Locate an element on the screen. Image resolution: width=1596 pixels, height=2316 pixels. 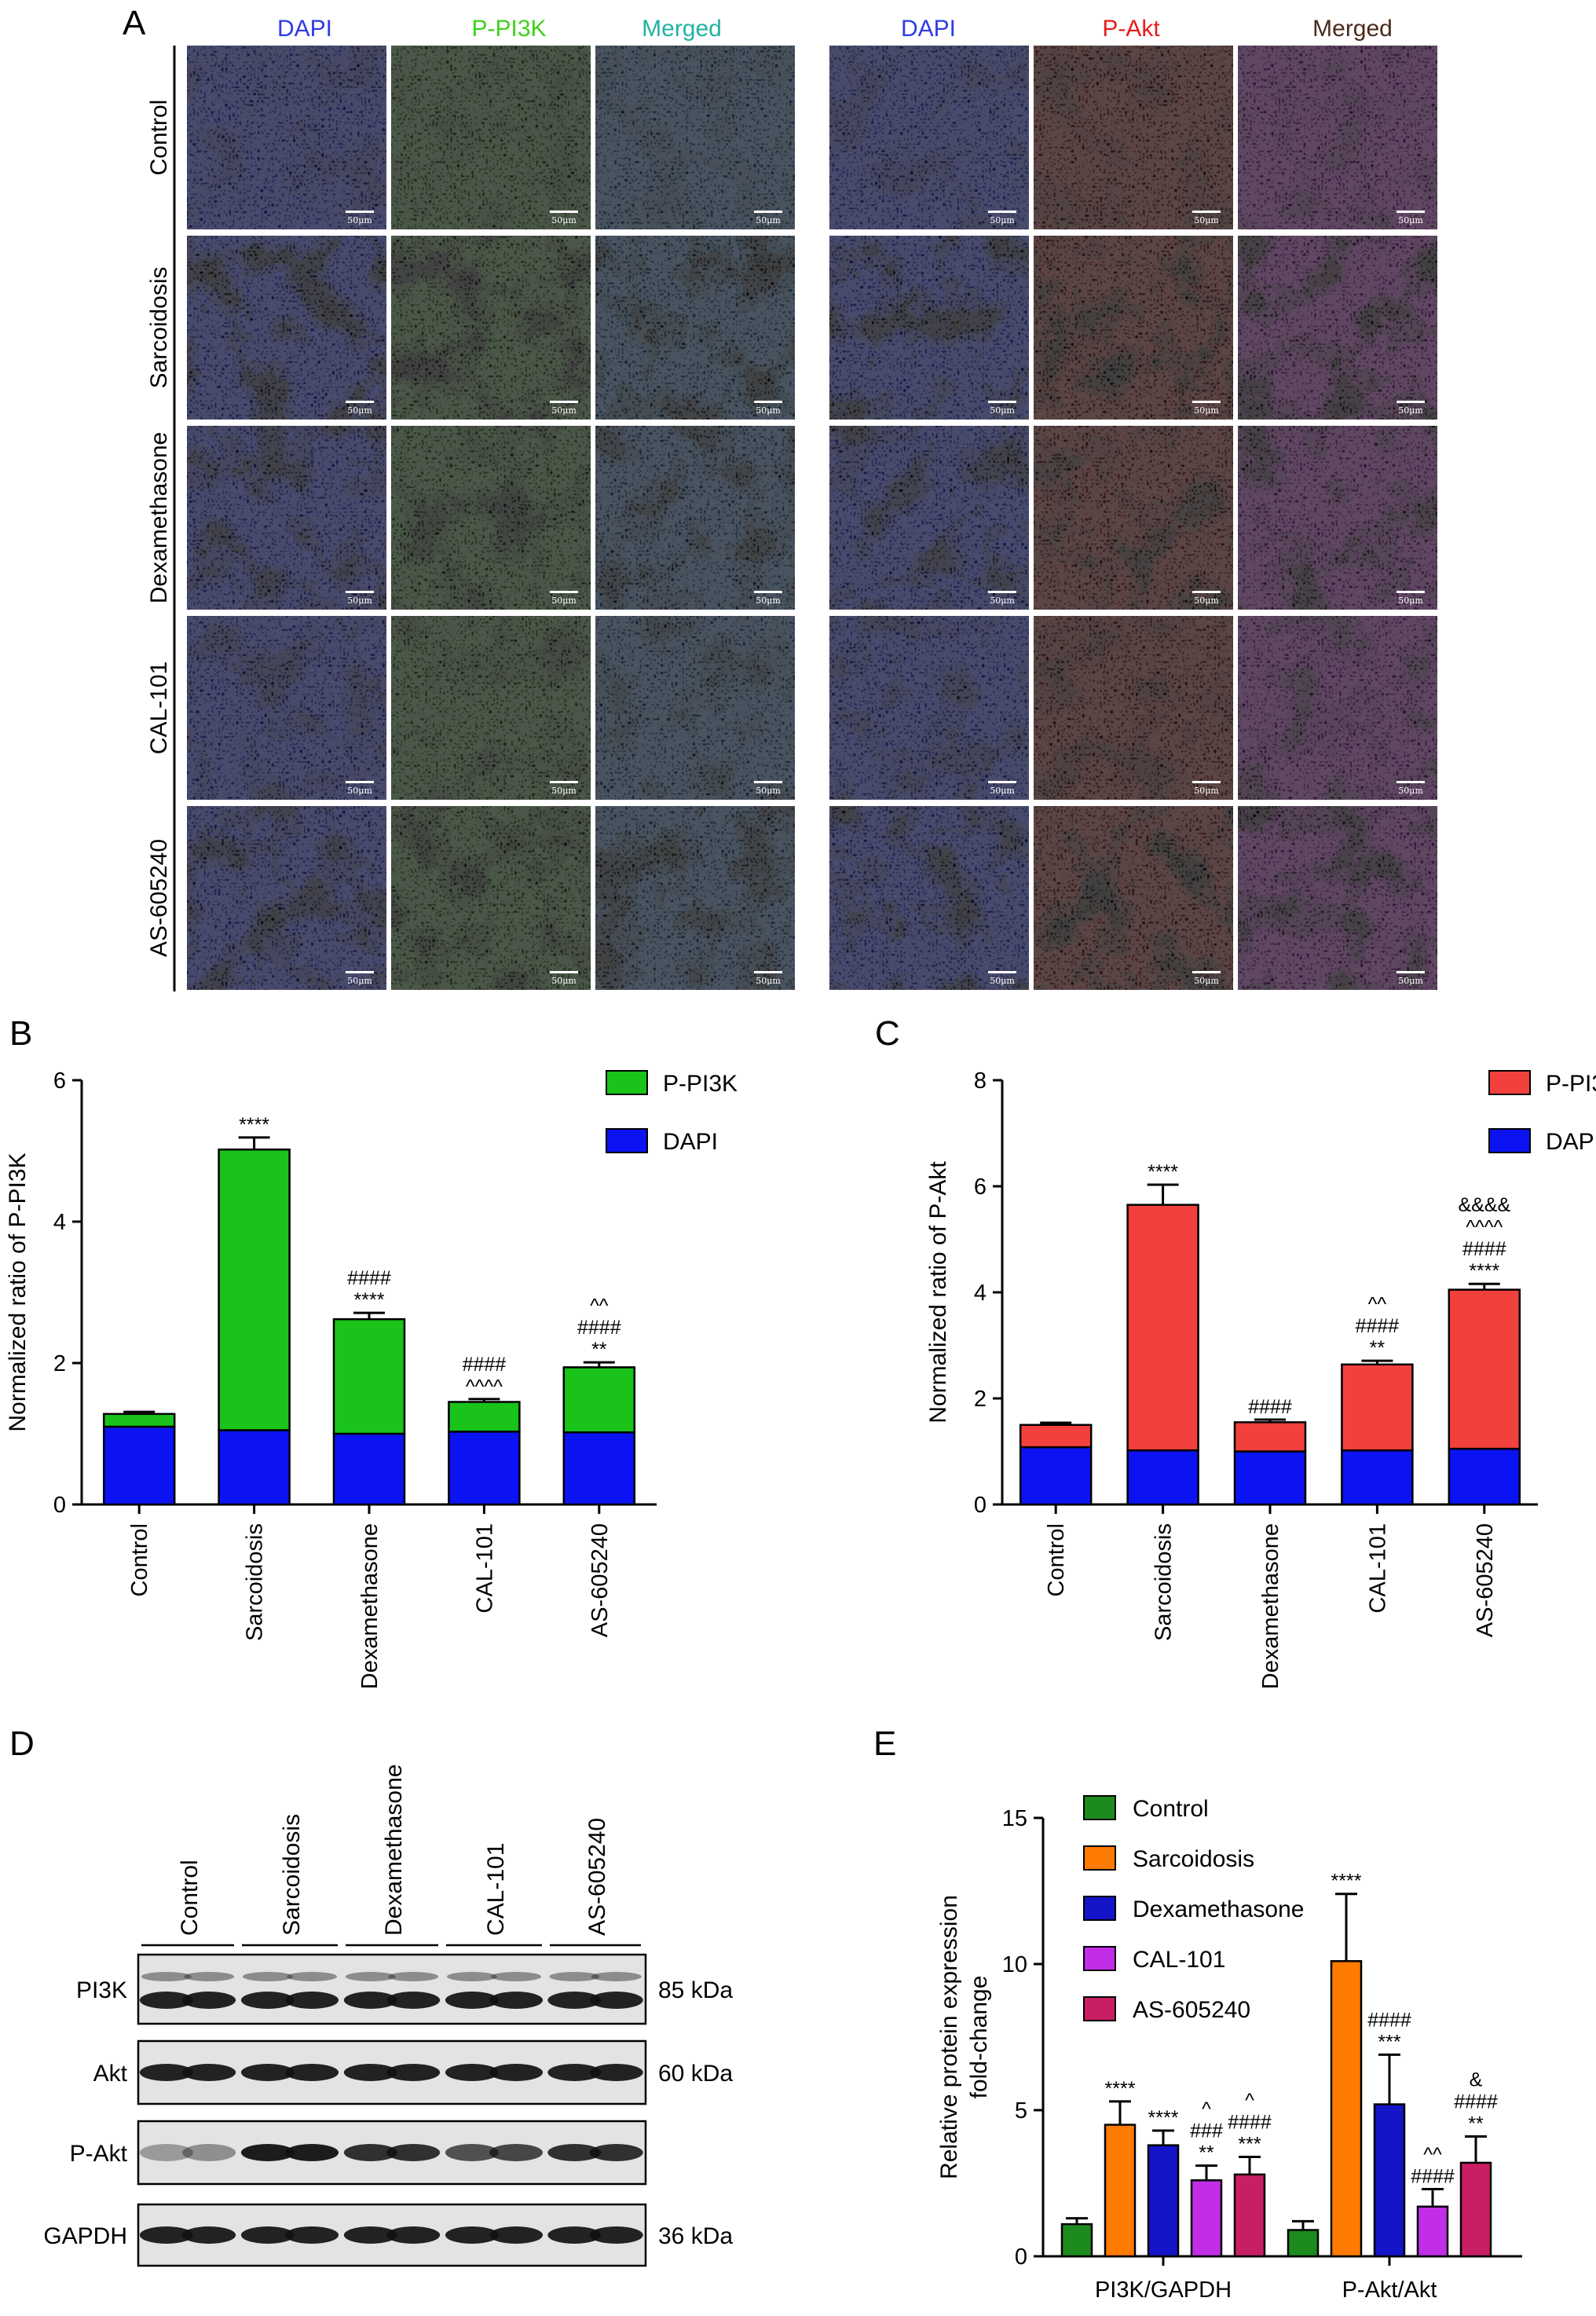
column-header: P-Akt is located at coordinates (1131, 29).